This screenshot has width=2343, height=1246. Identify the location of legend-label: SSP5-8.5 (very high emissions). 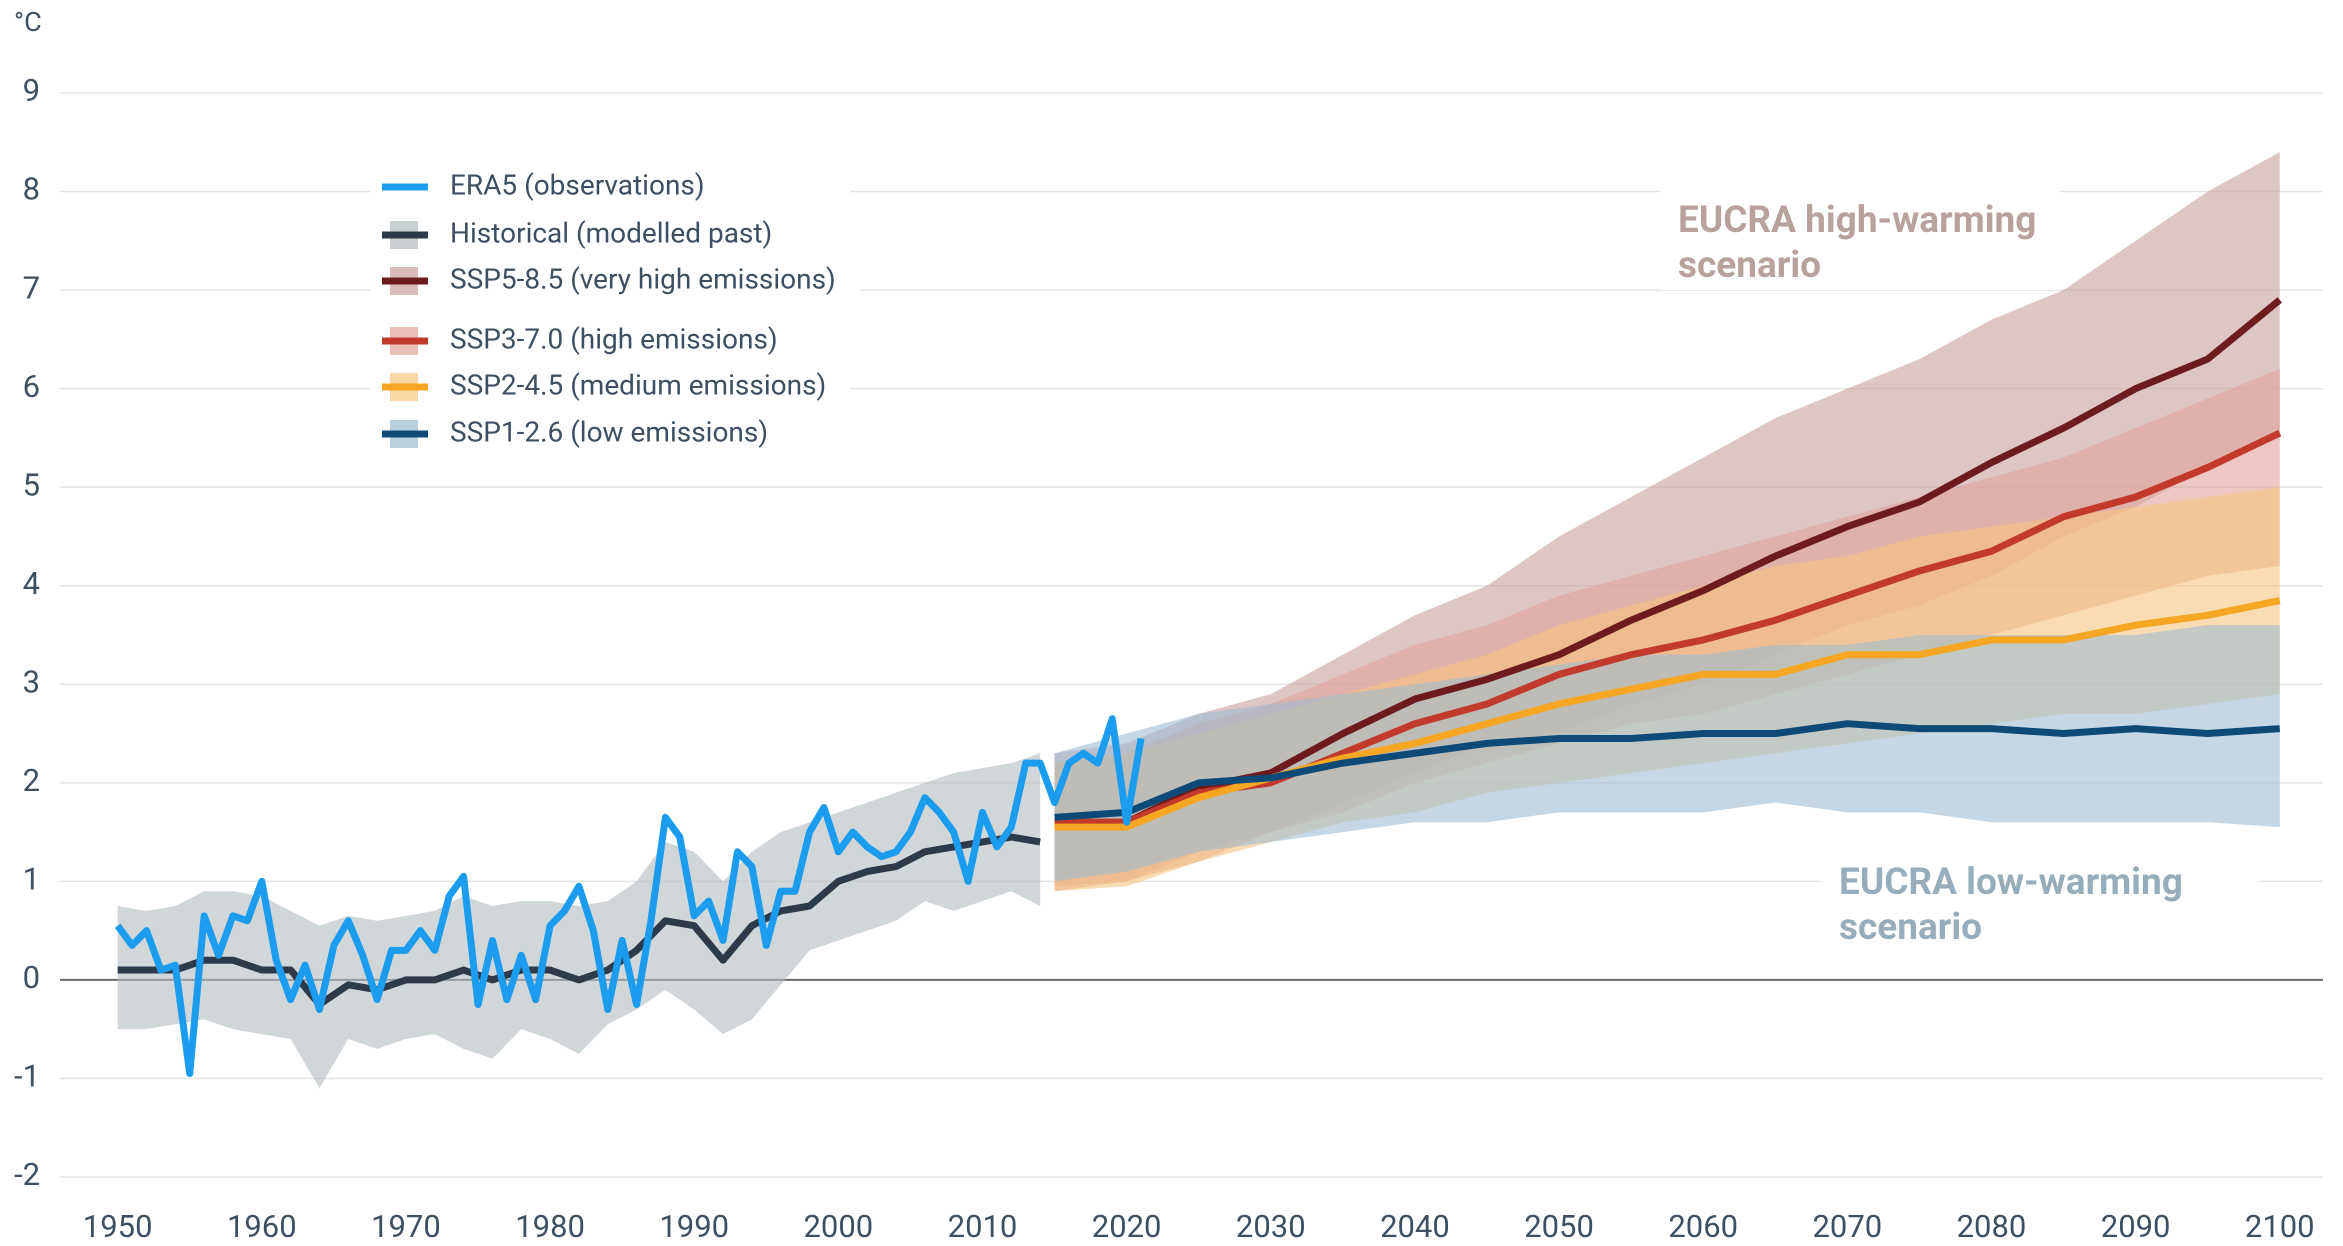
(643, 278).